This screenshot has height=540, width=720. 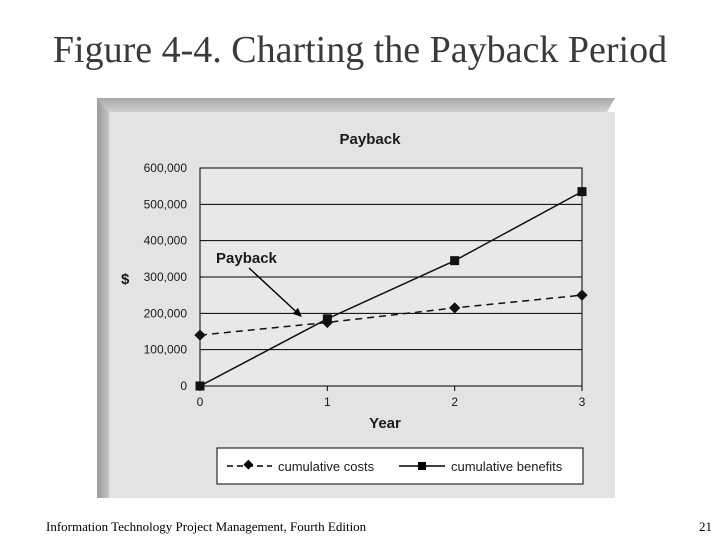 What do you see at coordinates (360, 50) in the screenshot?
I see `slide-title: Figure 4-4. Charting the Payback Period` at bounding box center [360, 50].